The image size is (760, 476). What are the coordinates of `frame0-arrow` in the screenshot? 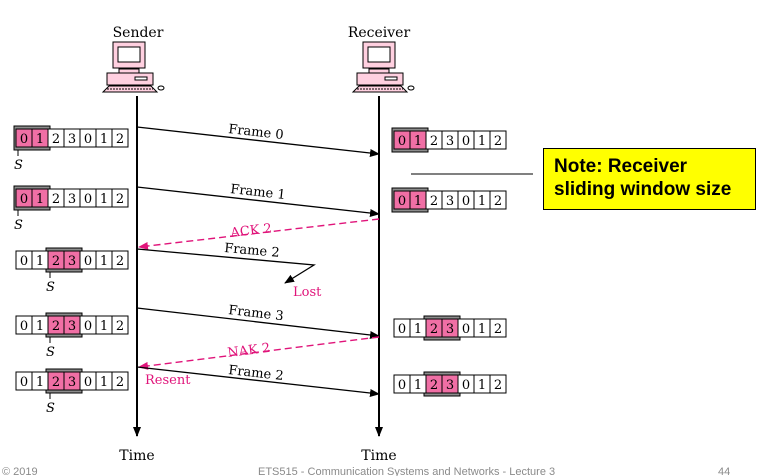 It's located at (258, 141).